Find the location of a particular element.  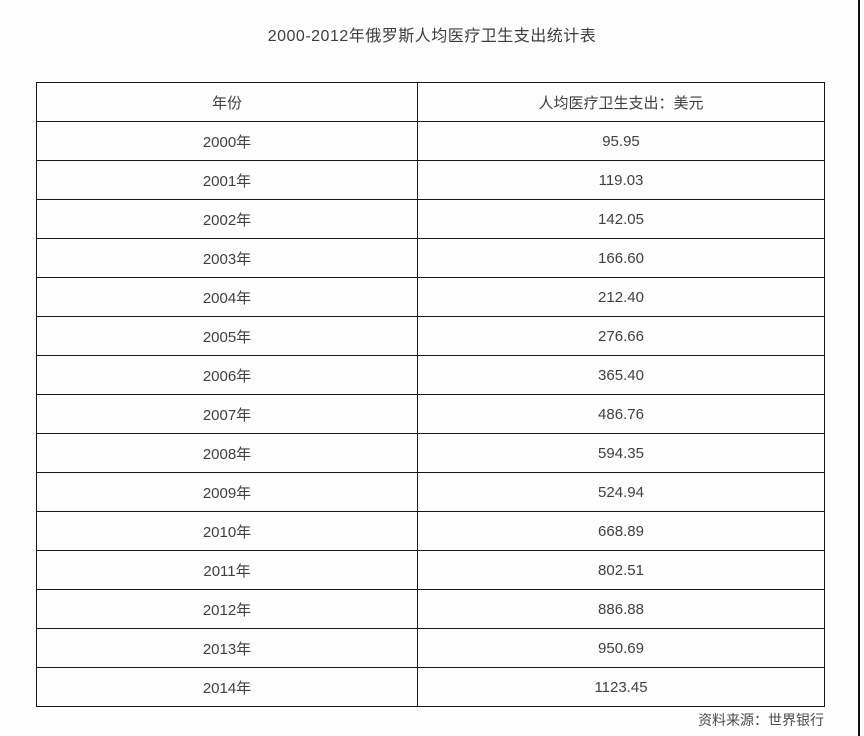

table-header-row: 年份 人均医疗卫生支出：美元 is located at coordinates (430, 102).